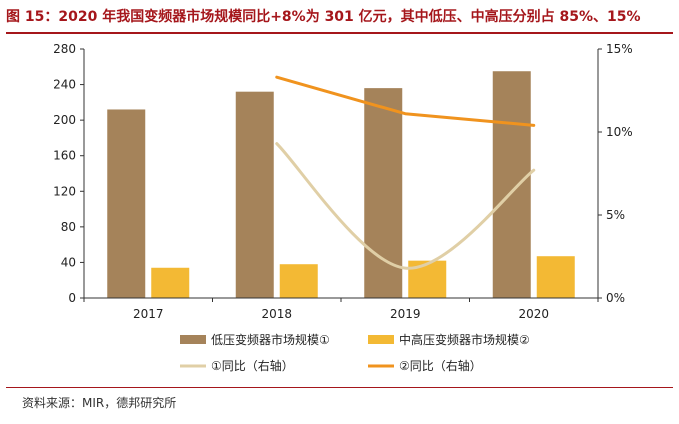 The image size is (679, 424). I want to click on bar-mid-high-voltage-2017, so click(170, 282).